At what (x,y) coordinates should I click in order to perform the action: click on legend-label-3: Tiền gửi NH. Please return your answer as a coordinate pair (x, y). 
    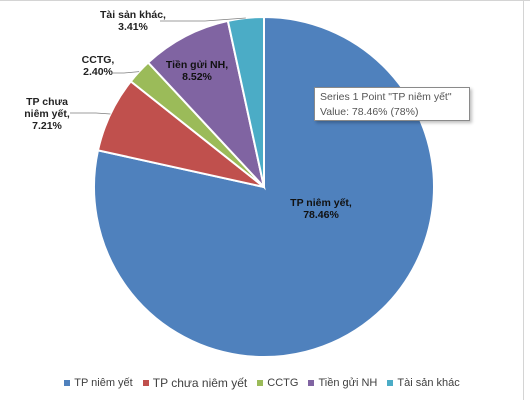
    Looking at the image, I should click on (348, 383).